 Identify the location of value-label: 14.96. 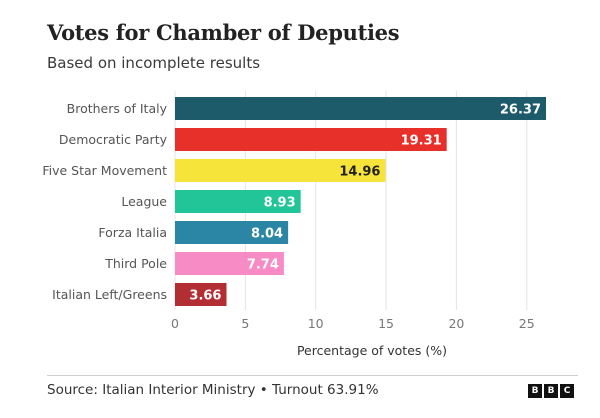
(359, 172).